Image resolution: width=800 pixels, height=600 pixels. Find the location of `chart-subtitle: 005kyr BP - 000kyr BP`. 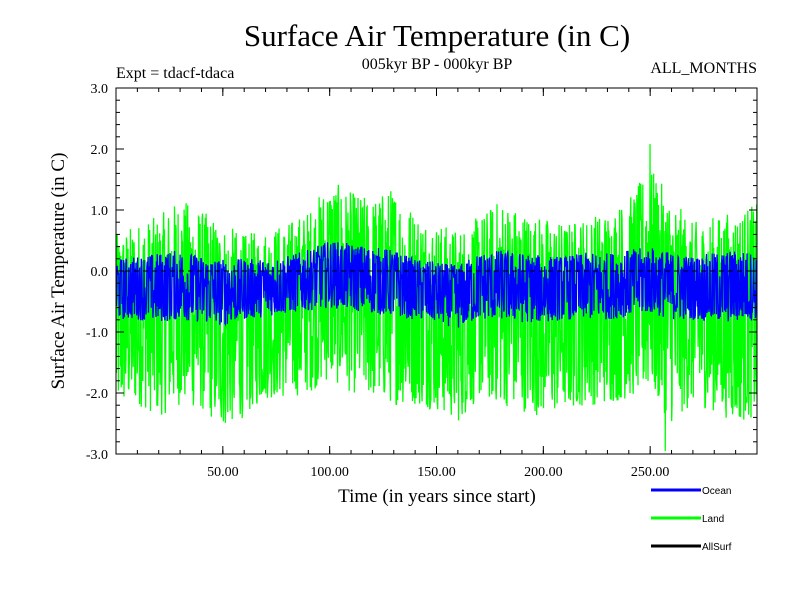

chart-subtitle: 005kyr BP - 000kyr BP is located at coordinates (437, 64).